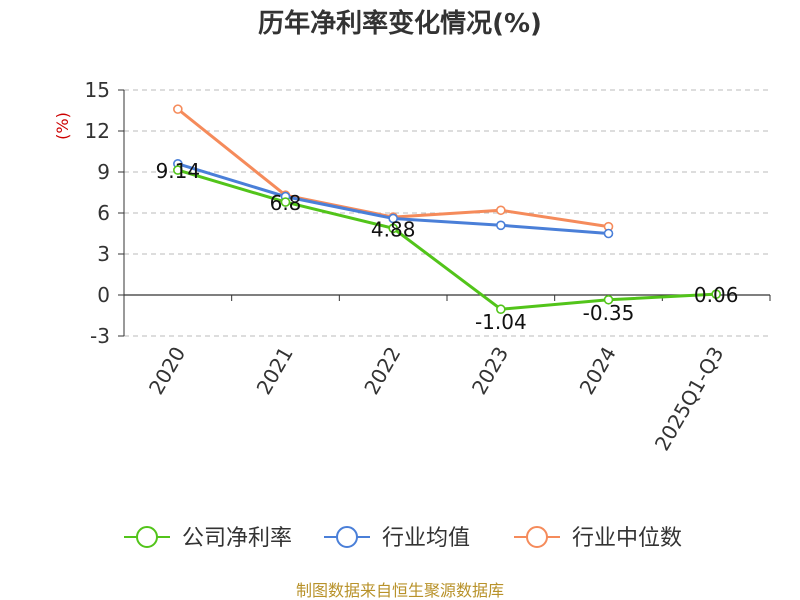  I want to click on data-label: 0.06, so click(716, 295).